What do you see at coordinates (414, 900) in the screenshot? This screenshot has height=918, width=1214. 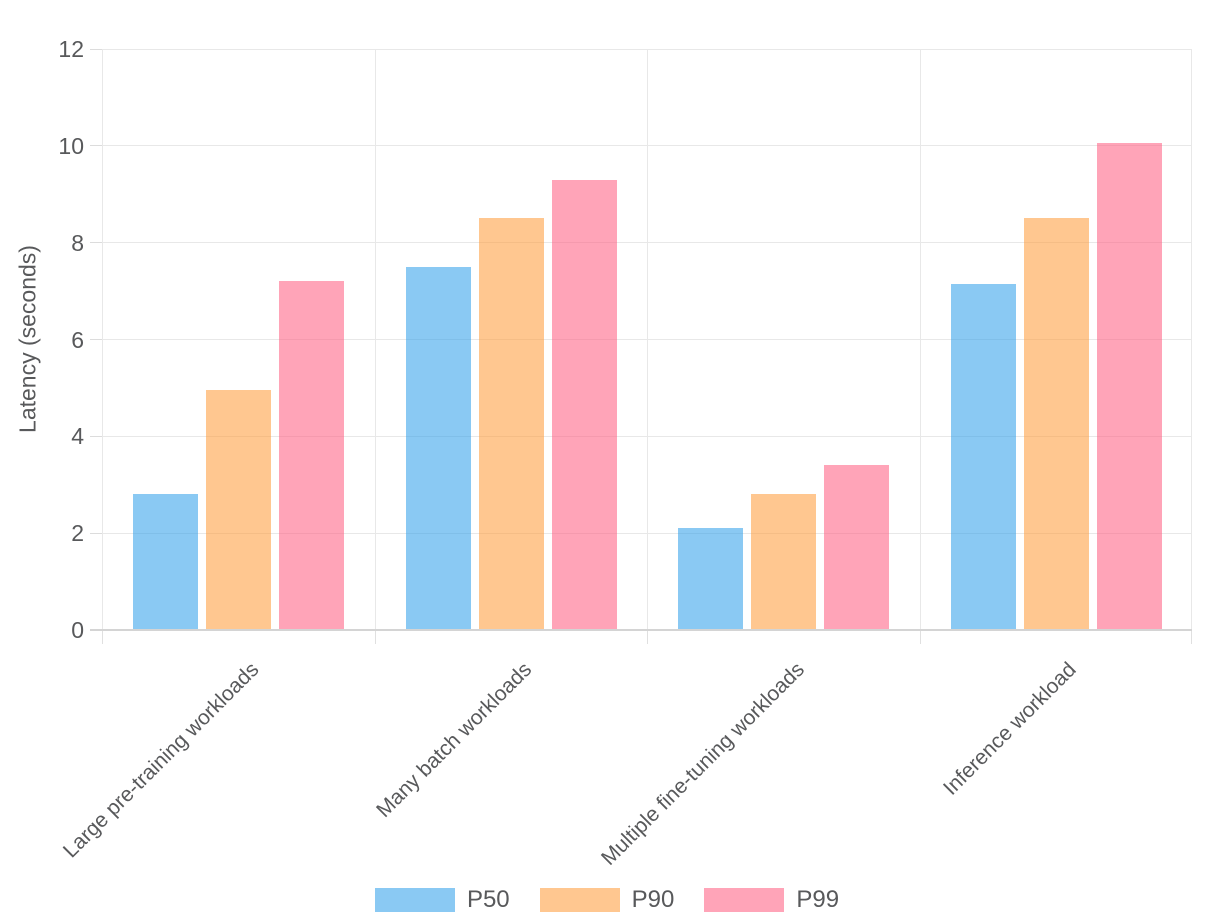 I see `legend-swatch-p50` at bounding box center [414, 900].